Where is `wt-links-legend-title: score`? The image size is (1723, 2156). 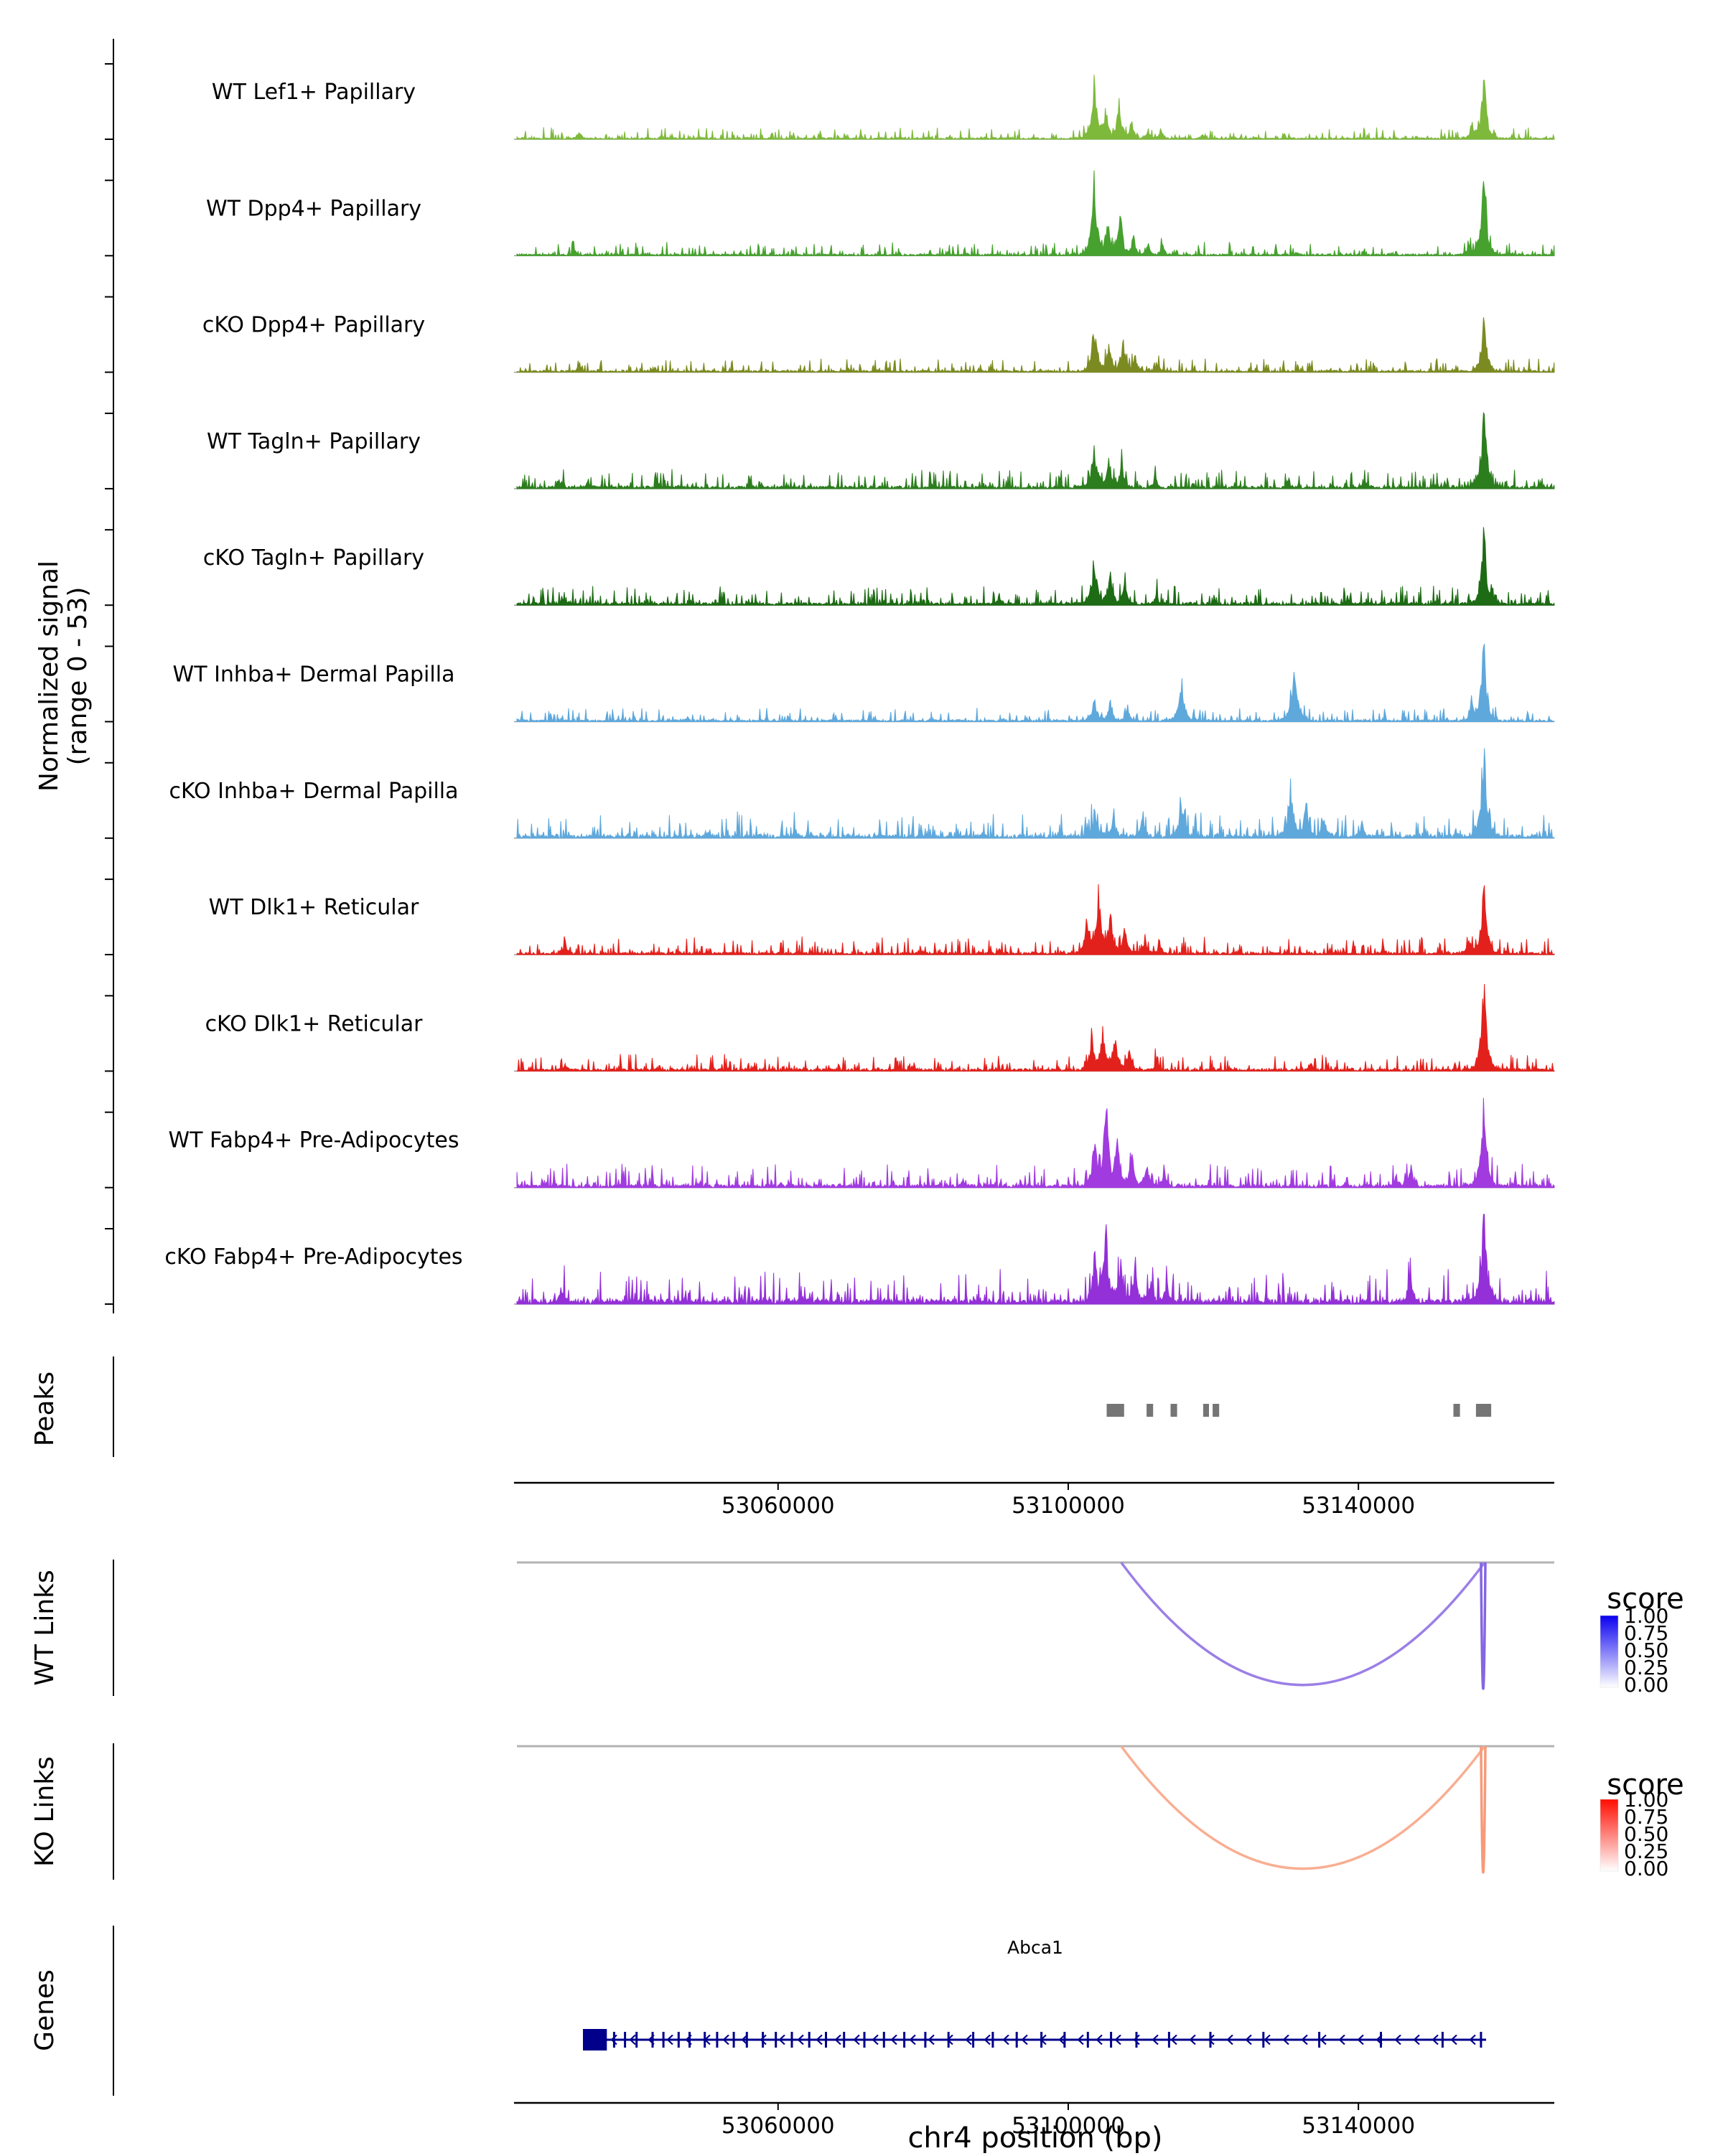 wt-links-legend-title: score is located at coordinates (1645, 1599).